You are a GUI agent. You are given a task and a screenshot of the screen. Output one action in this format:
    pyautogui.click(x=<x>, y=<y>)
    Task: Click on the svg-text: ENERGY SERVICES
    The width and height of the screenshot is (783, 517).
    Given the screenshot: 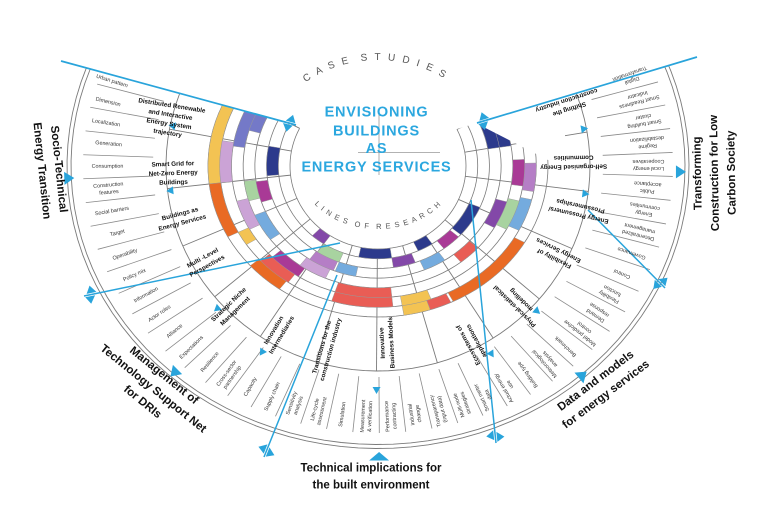 What is the action you would take?
    pyautogui.click(x=376, y=168)
    